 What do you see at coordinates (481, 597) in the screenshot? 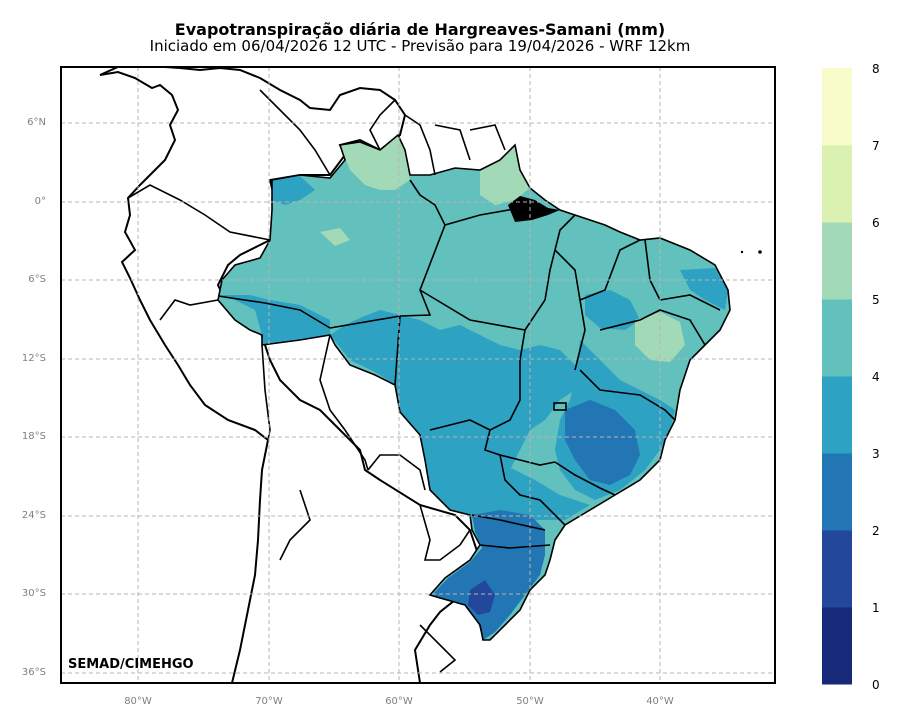
I see `level1-south` at bounding box center [481, 597].